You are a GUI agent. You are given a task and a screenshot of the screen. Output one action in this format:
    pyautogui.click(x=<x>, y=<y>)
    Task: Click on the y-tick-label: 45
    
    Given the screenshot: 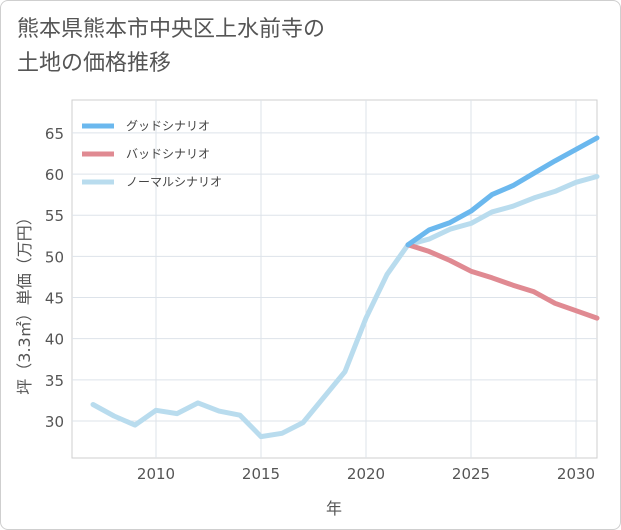 What is the action you would take?
    pyautogui.click(x=54, y=299)
    